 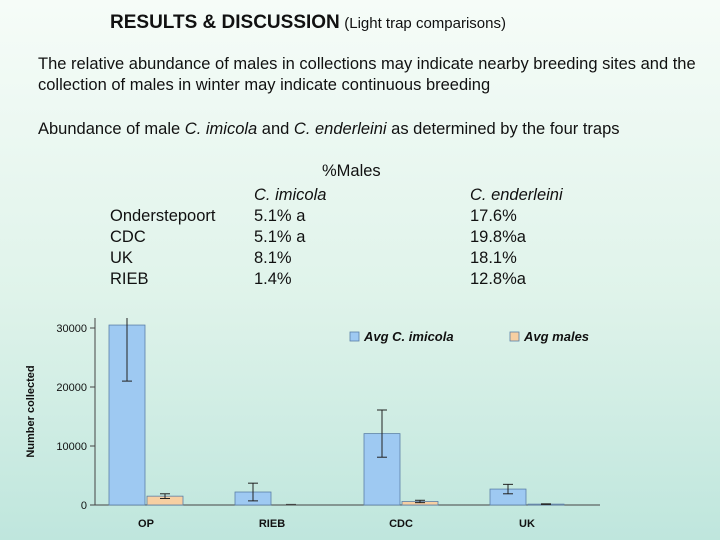 I want to click on trap-name: CDC, so click(x=128, y=237).